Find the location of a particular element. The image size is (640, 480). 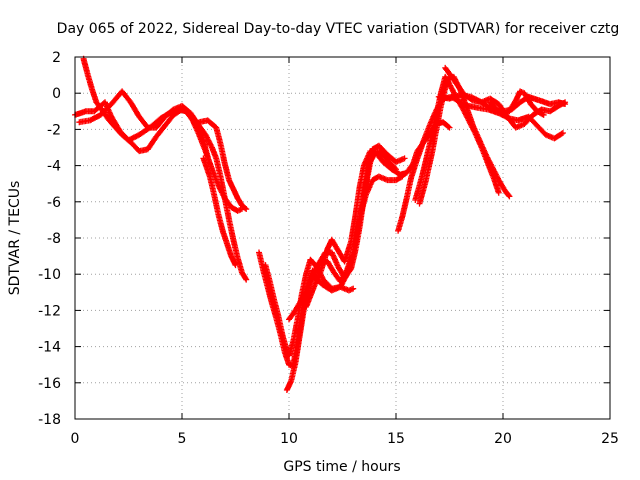

y-tick-label: -8 is located at coordinates (54, 239).